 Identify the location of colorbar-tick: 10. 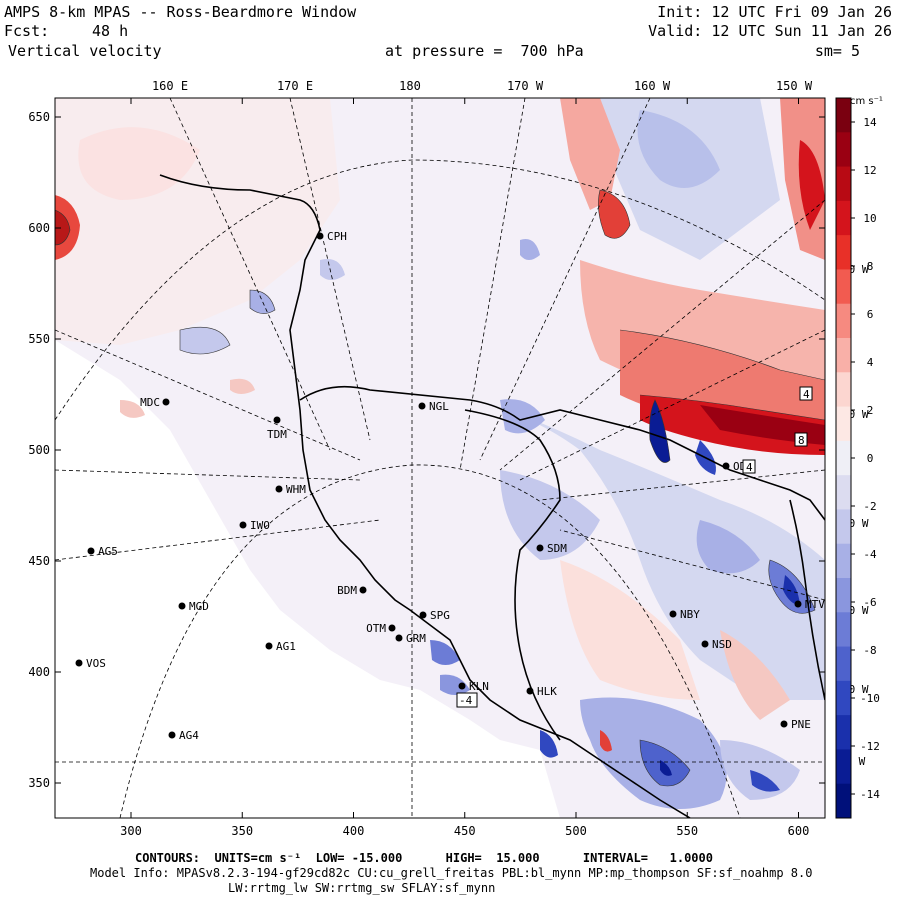
(869, 218).